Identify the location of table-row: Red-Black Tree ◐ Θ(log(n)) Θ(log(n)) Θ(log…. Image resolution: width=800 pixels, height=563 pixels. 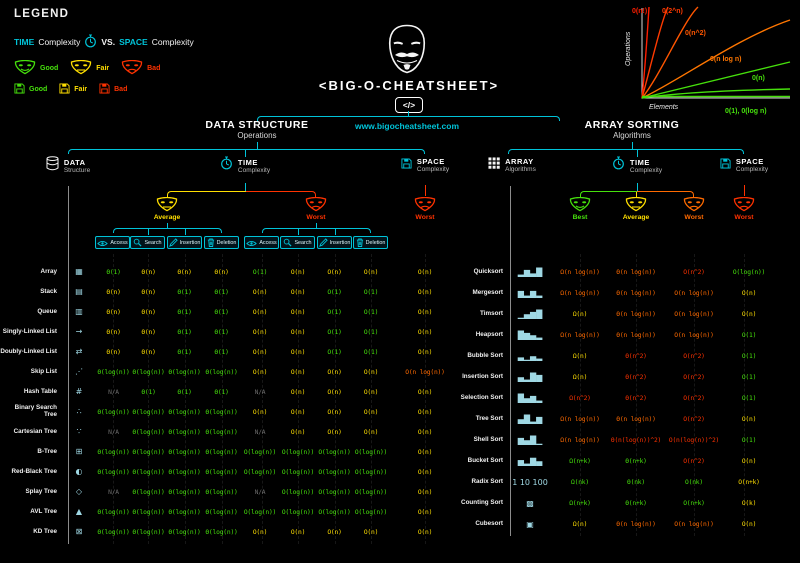
(230, 472).